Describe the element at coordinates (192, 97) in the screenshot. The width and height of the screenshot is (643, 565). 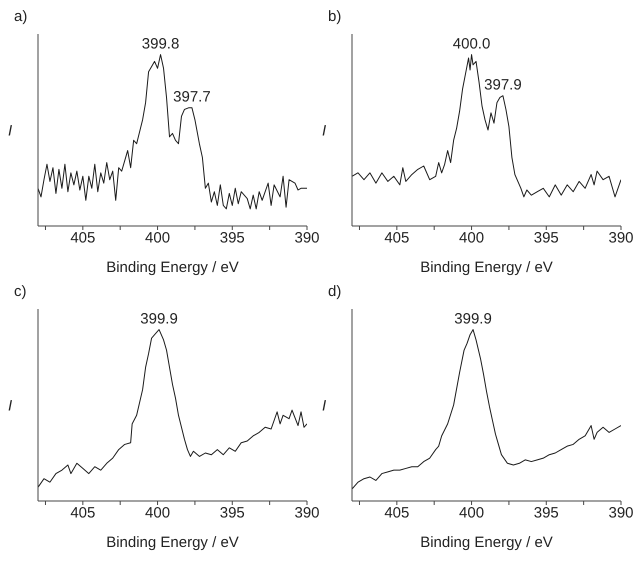
I see `annotation: 397.7` at that location.